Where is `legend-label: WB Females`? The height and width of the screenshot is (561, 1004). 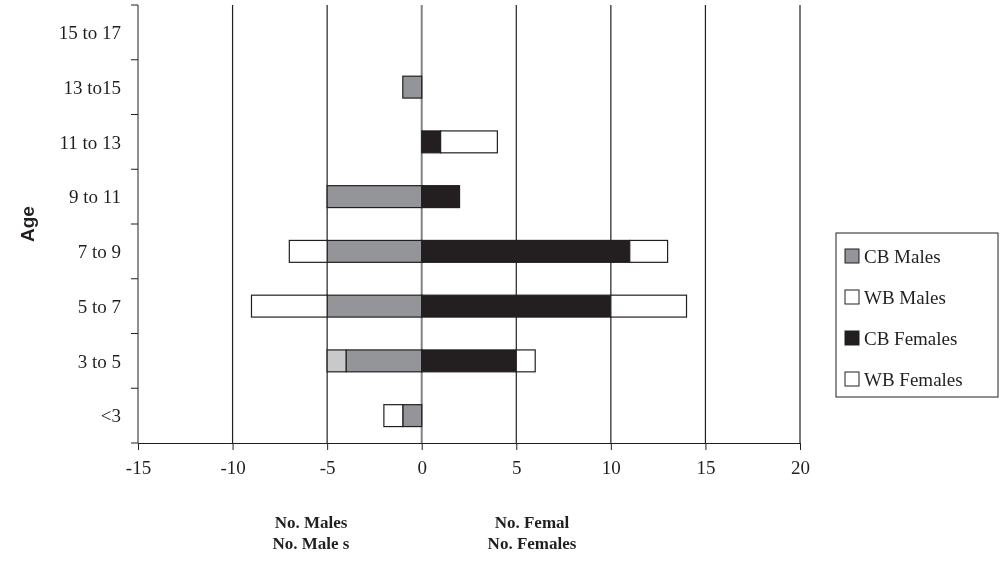
legend-label: WB Females is located at coordinates (913, 379).